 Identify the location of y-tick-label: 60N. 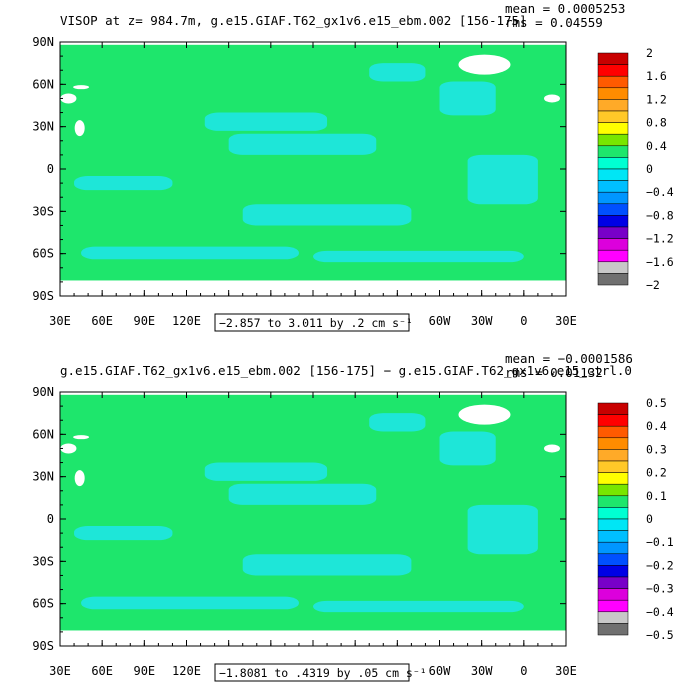
(43, 434).